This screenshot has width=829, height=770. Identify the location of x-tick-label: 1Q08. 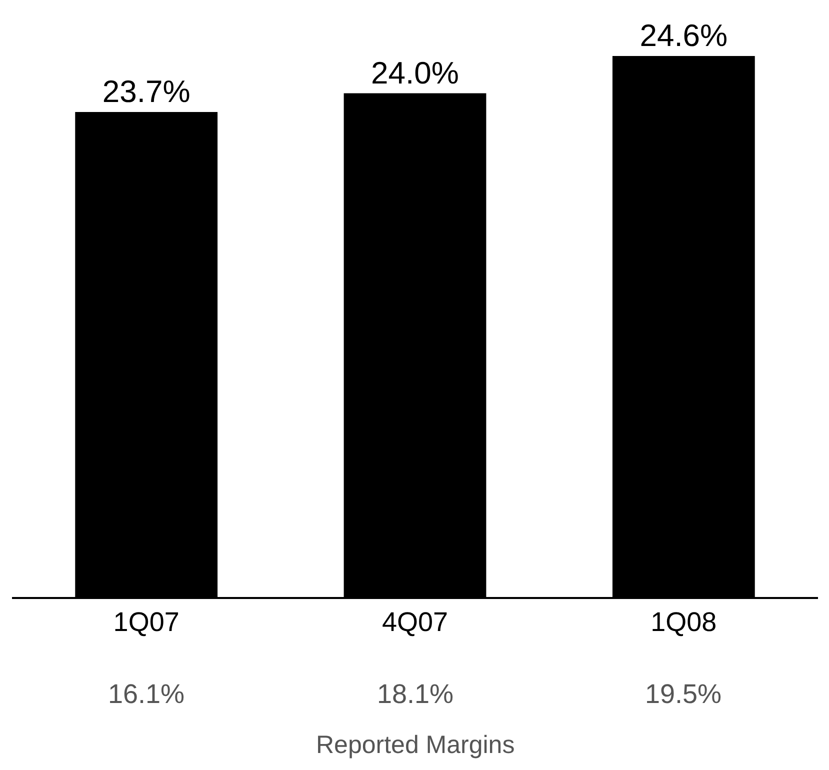
(683, 622).